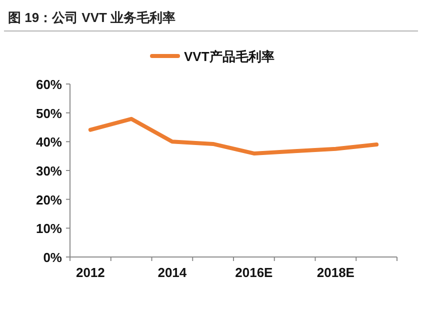  What do you see at coordinates (254, 272) in the screenshot?
I see `x-tick-label: 2016E` at bounding box center [254, 272].